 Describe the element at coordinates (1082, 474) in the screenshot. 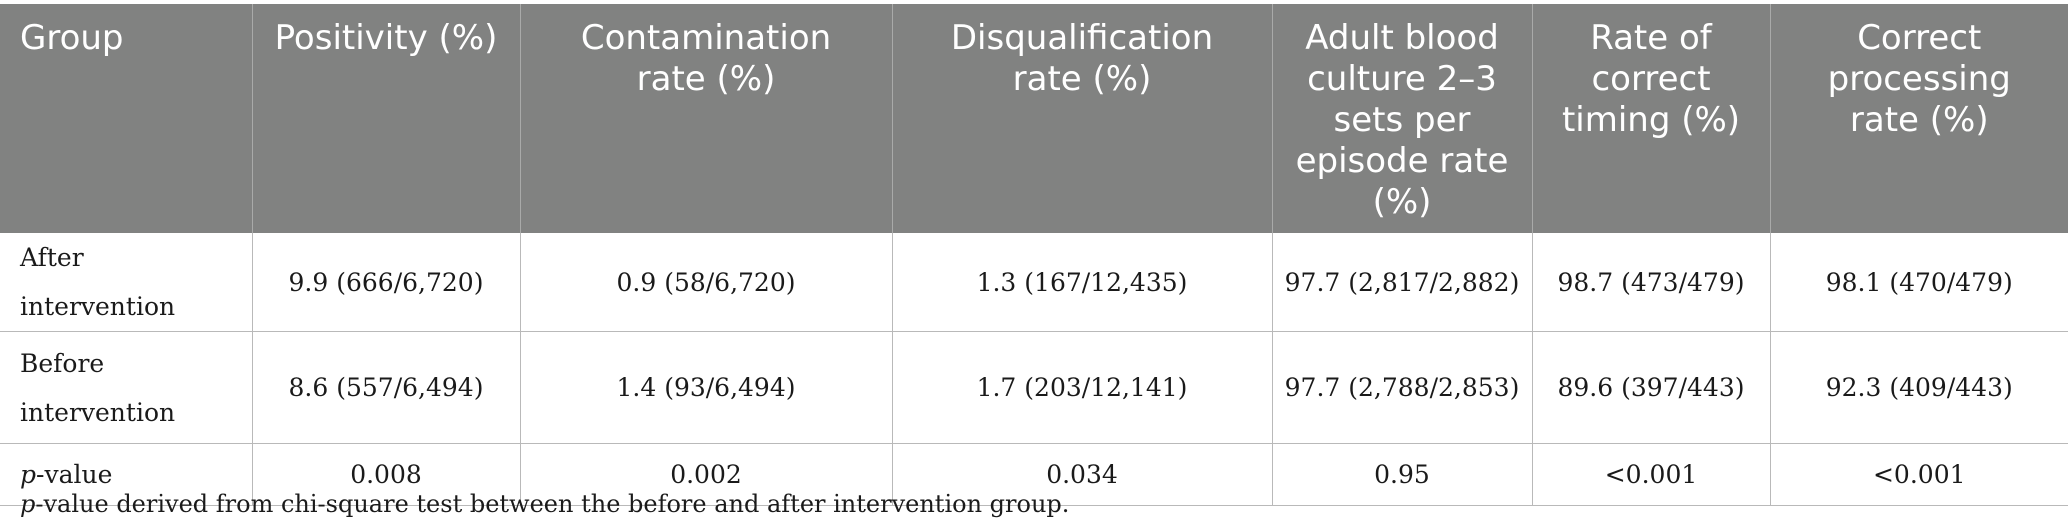

I see `cell-disqualification: 0.034` at that location.